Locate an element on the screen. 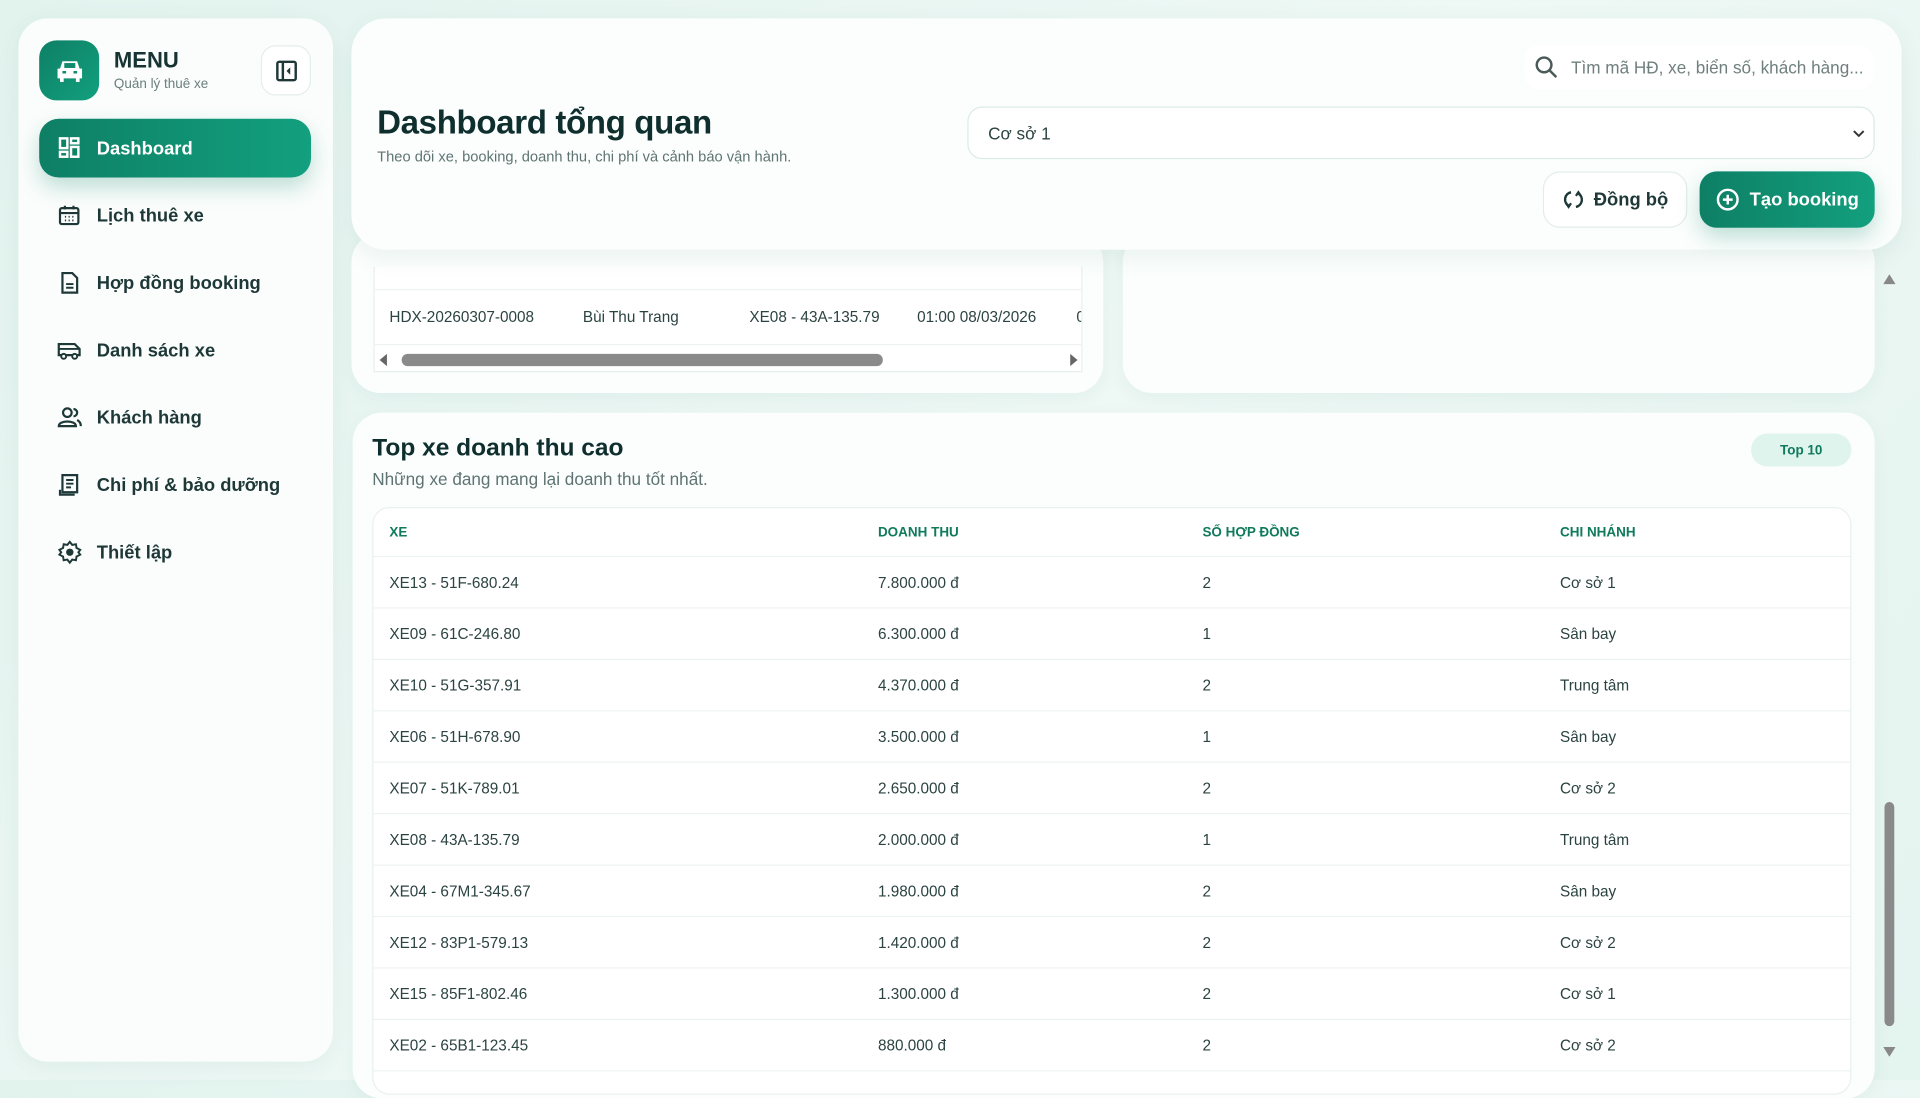 This screenshot has width=1920, height=1098. sidebar-item-lich-thue-xe: Lịch thuê xe is located at coordinates (175, 215).